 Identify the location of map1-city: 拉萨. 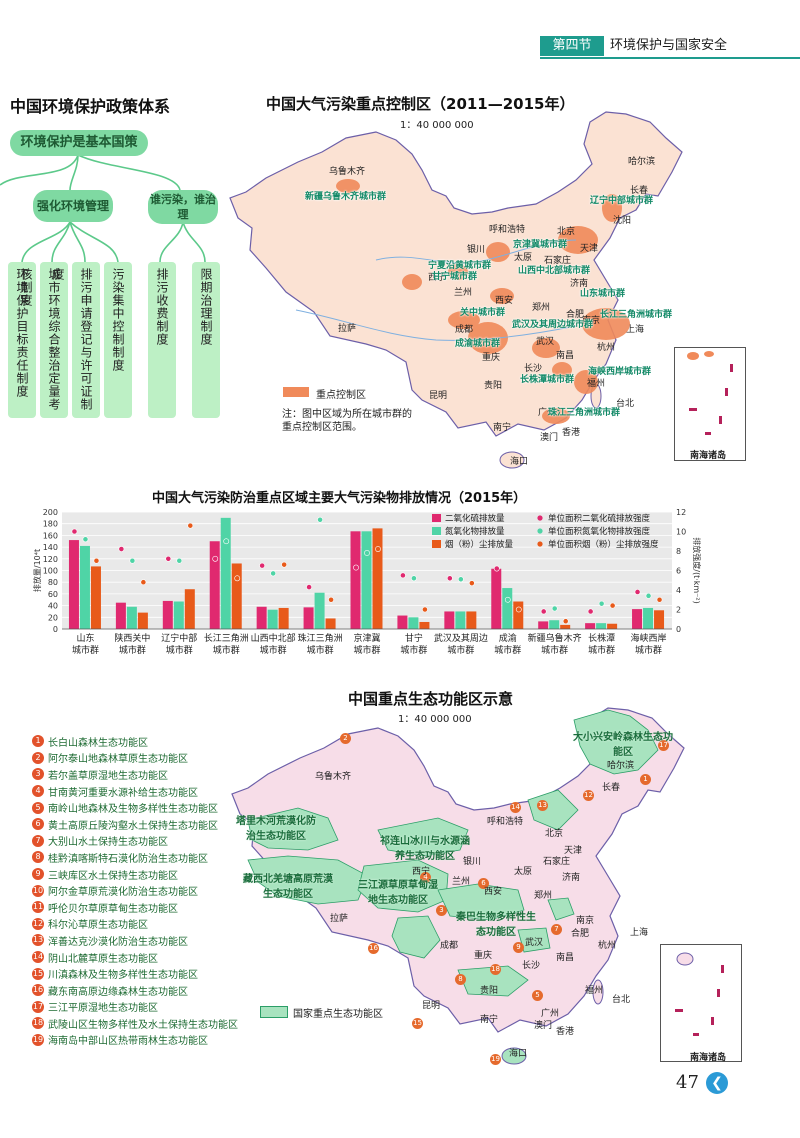
(347, 329).